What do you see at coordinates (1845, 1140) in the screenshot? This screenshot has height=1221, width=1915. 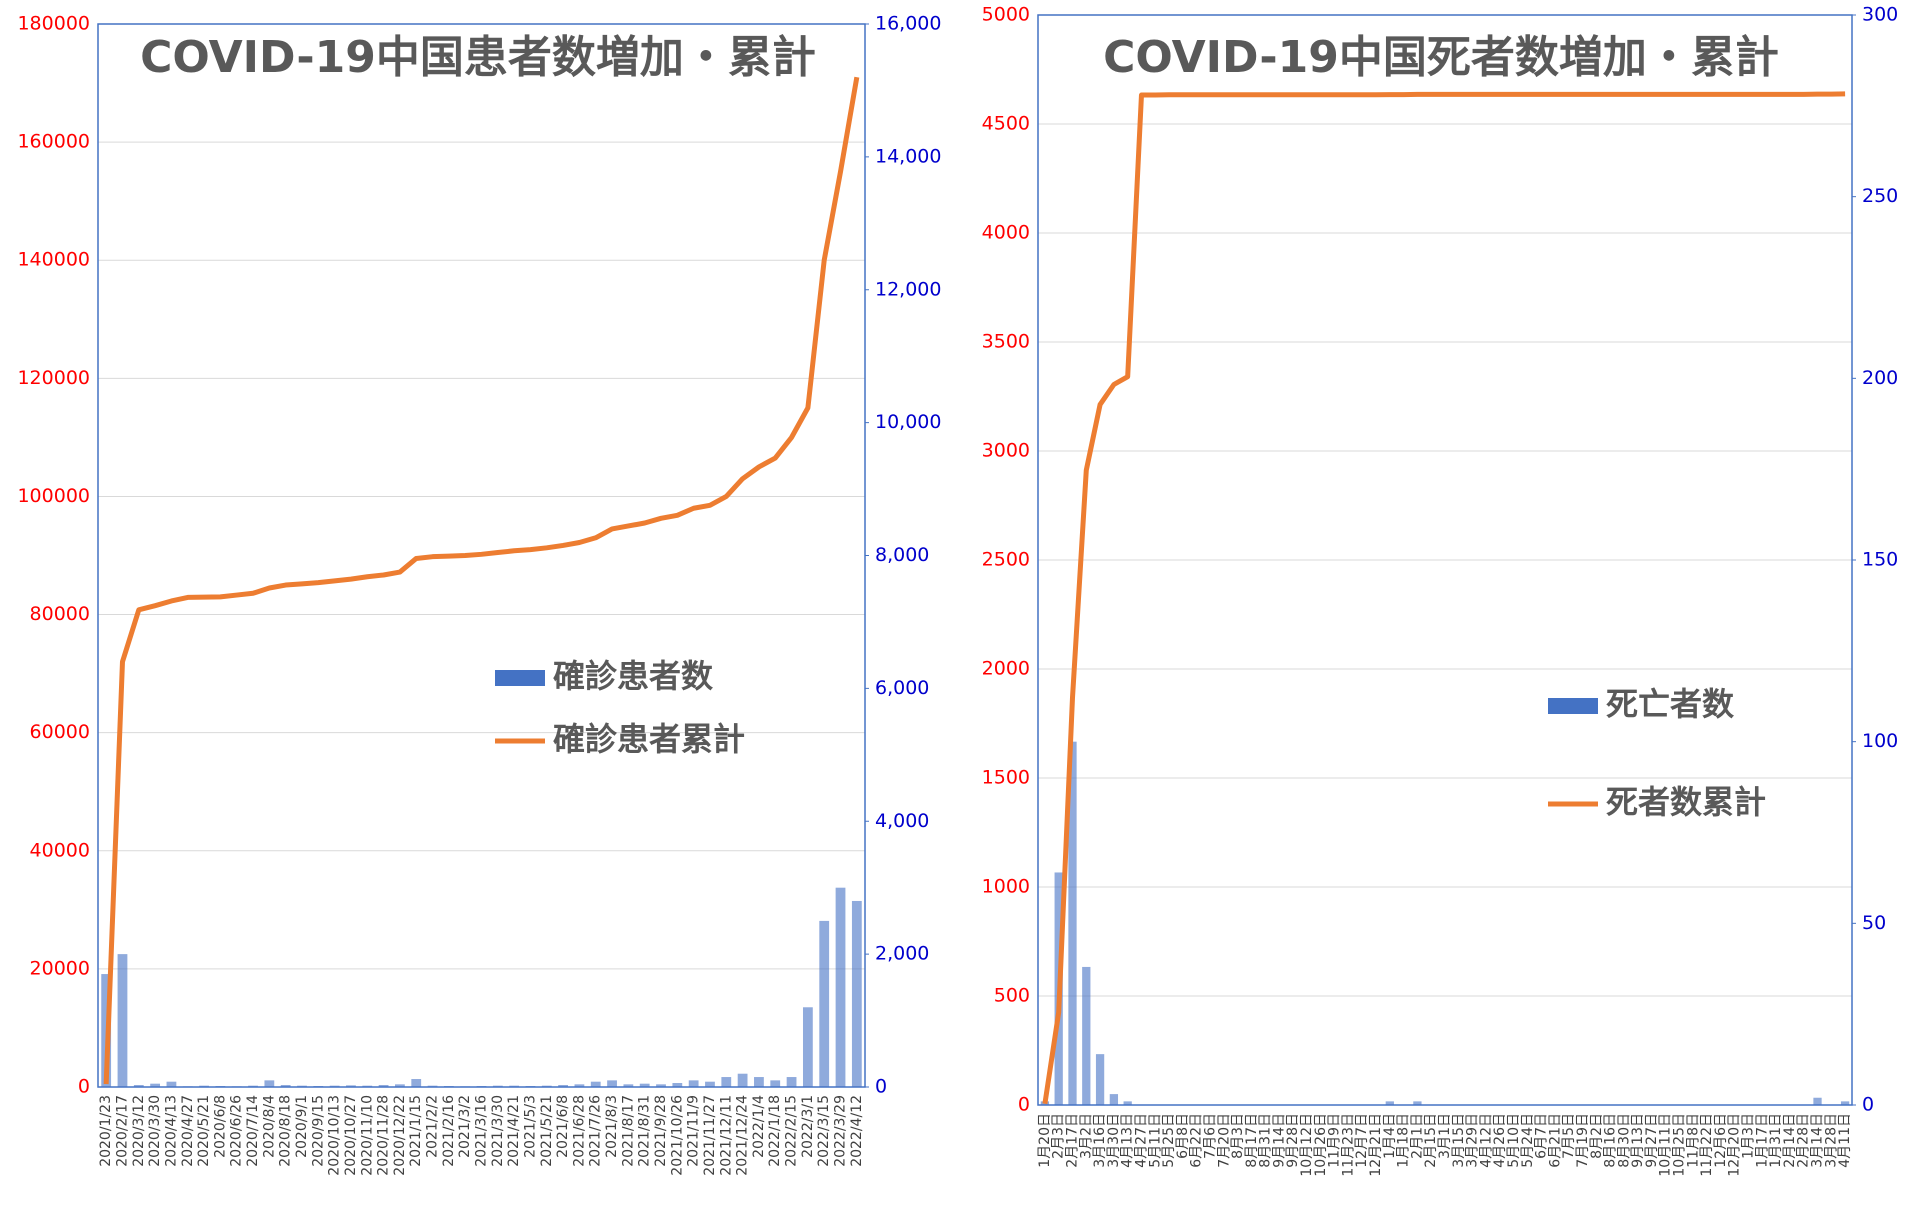 I see `x-tick-label: 4月11日` at bounding box center [1845, 1140].